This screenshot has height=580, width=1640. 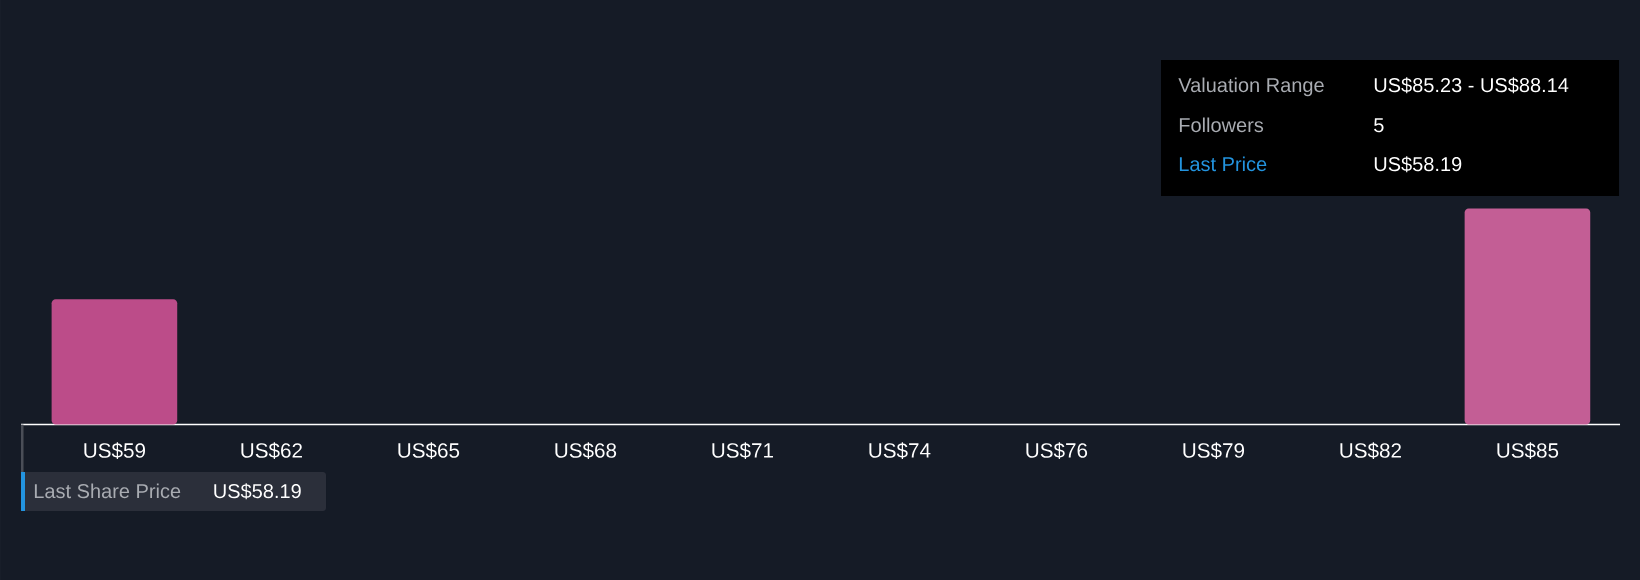 What do you see at coordinates (1251, 87) in the screenshot?
I see `text: Valuation Range` at bounding box center [1251, 87].